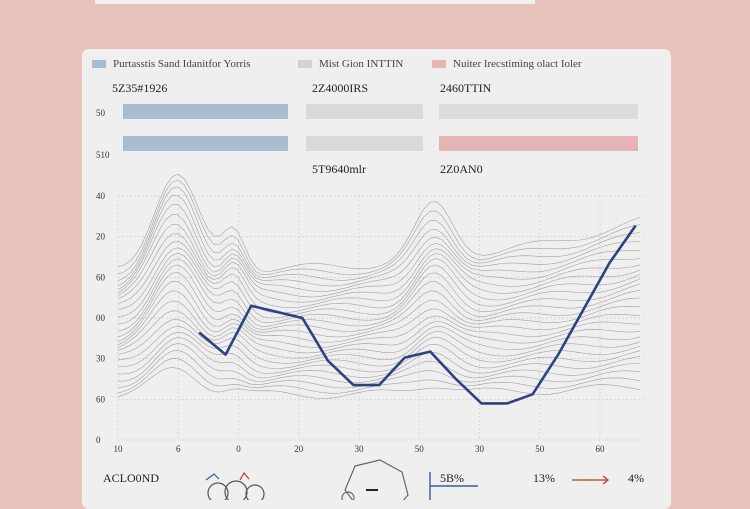 The width and height of the screenshot is (750, 509). Describe the element at coordinates (119, 449) in the screenshot. I see `x-tick-label: 10` at that location.